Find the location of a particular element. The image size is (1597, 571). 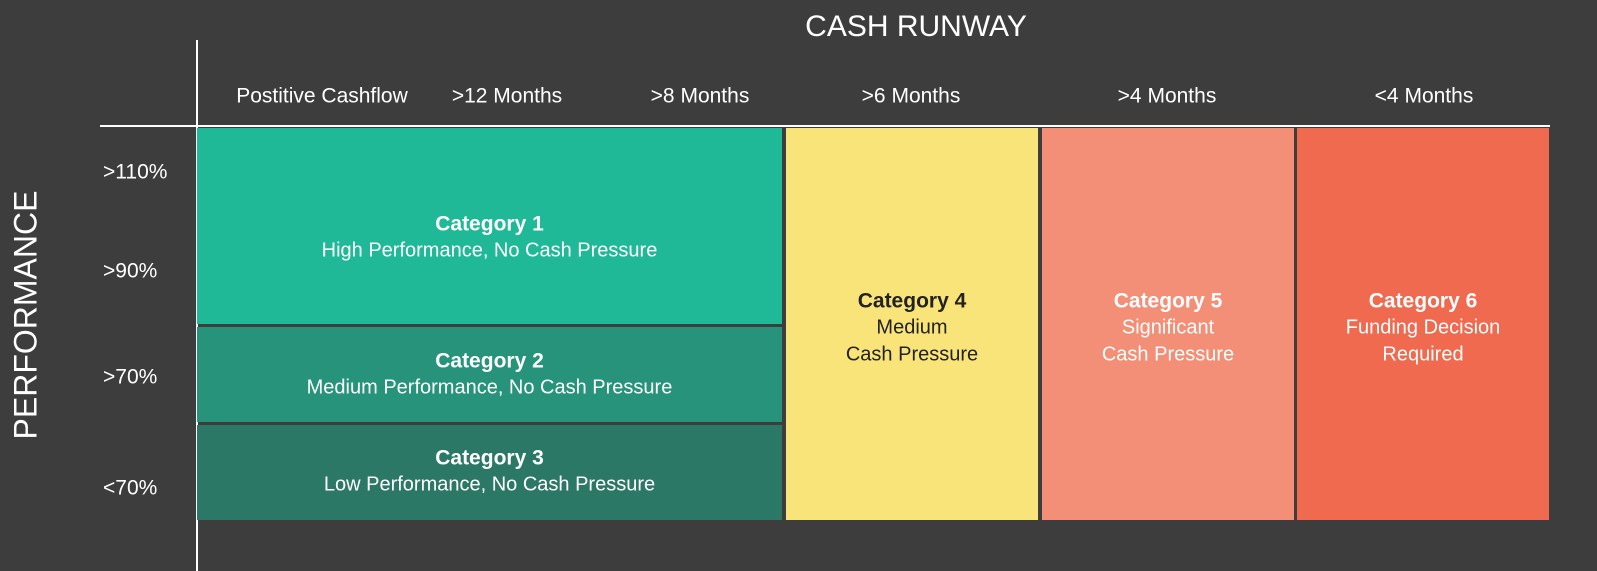

row-label: >110% is located at coordinates (135, 172).